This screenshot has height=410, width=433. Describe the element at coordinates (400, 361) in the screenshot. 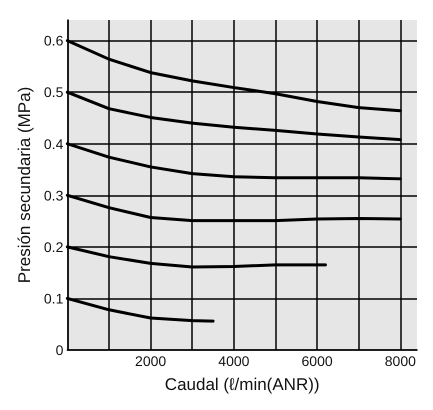

I see `x-tick-label: 8000` at that location.